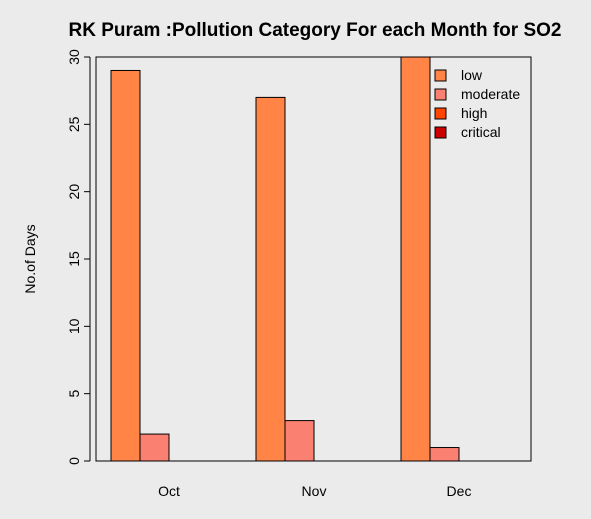 The height and width of the screenshot is (519, 591). Describe the element at coordinates (477, 103) in the screenshot. I see `legend: low moderate high critical` at that location.